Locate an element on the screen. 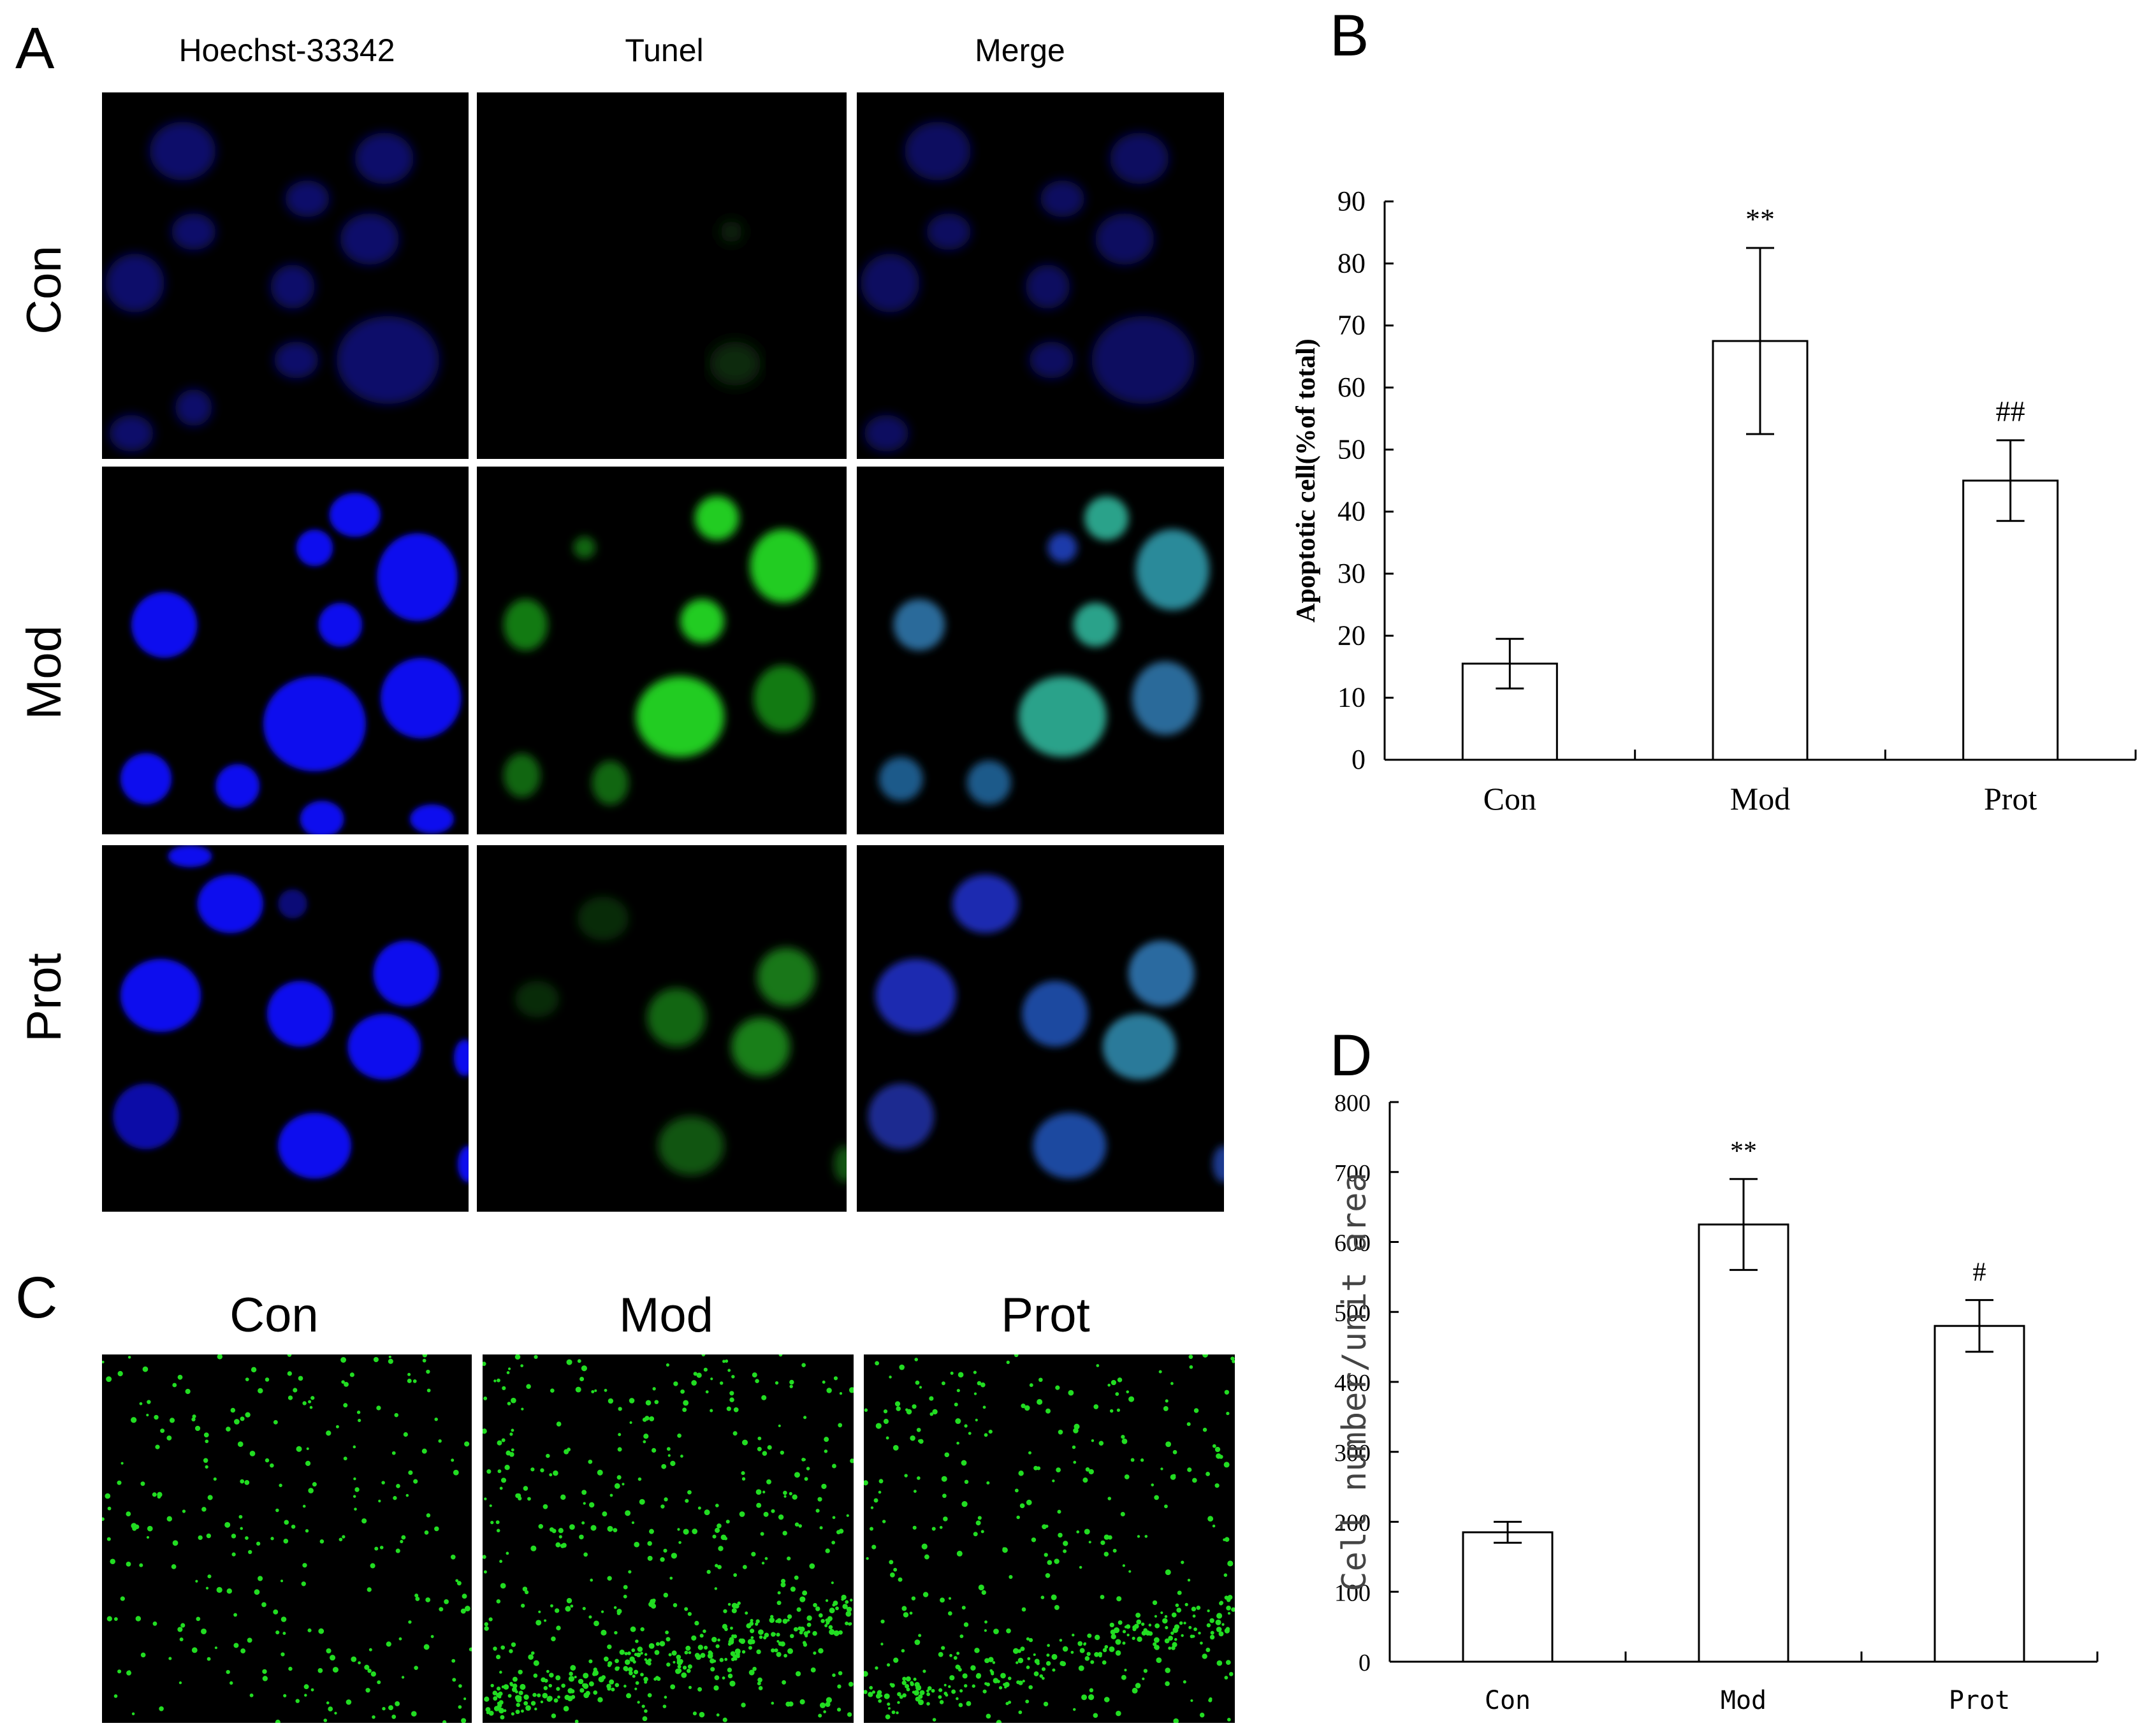  tissue-prot is located at coordinates (1049, 1538).